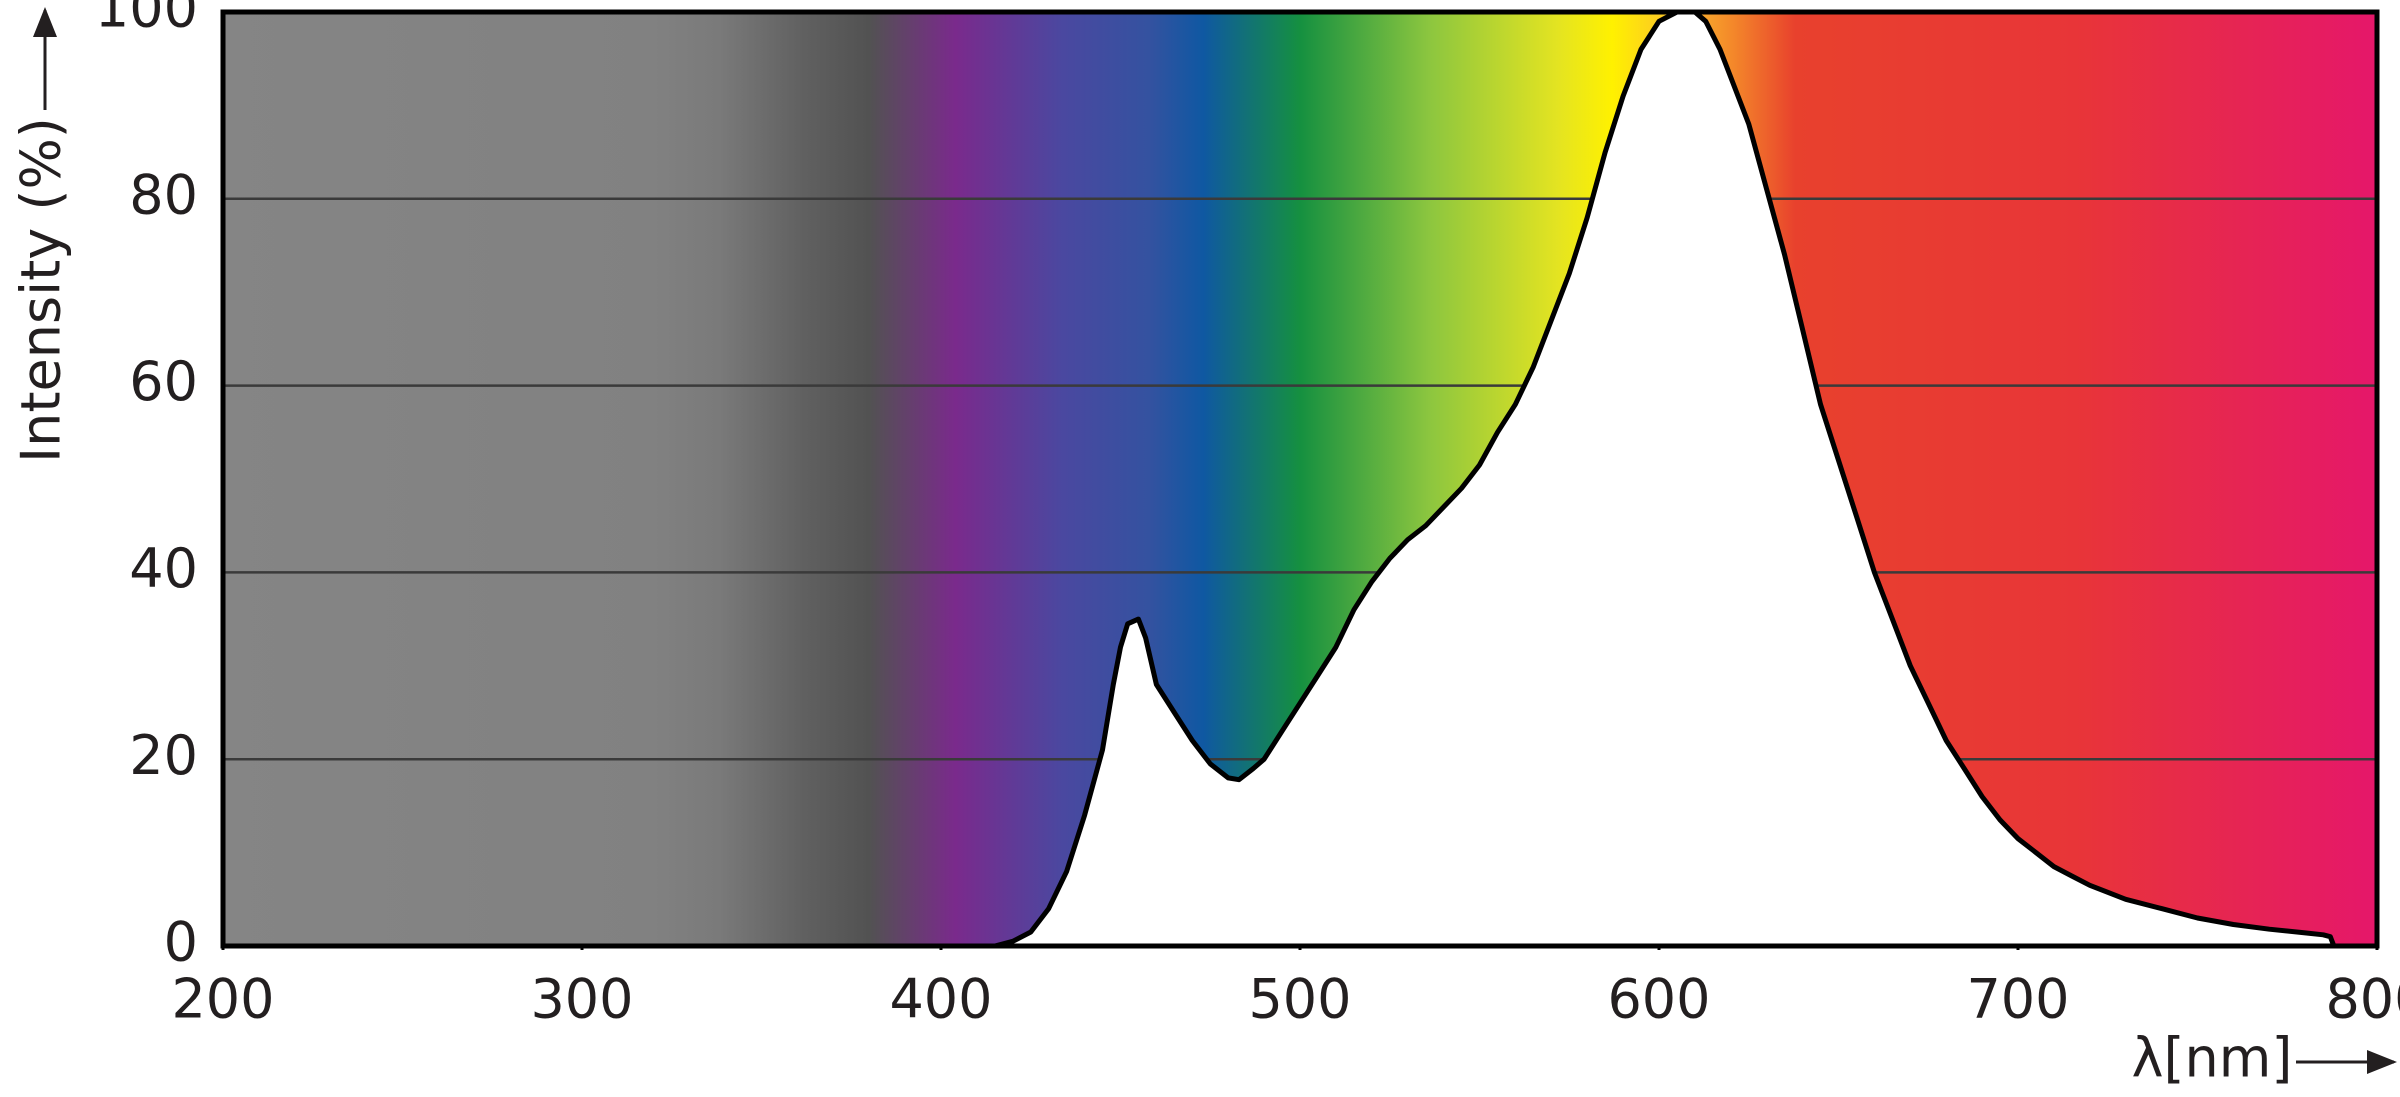  Describe the element at coordinates (1658, 999) in the screenshot. I see `x-tick-label: 600` at that location.